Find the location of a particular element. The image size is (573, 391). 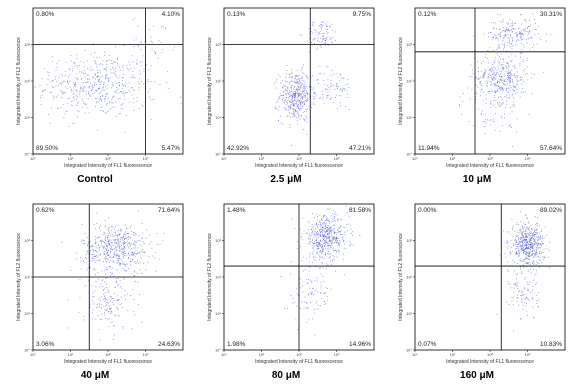

quadrant-label-ul: 0.12% is located at coordinates (427, 14).